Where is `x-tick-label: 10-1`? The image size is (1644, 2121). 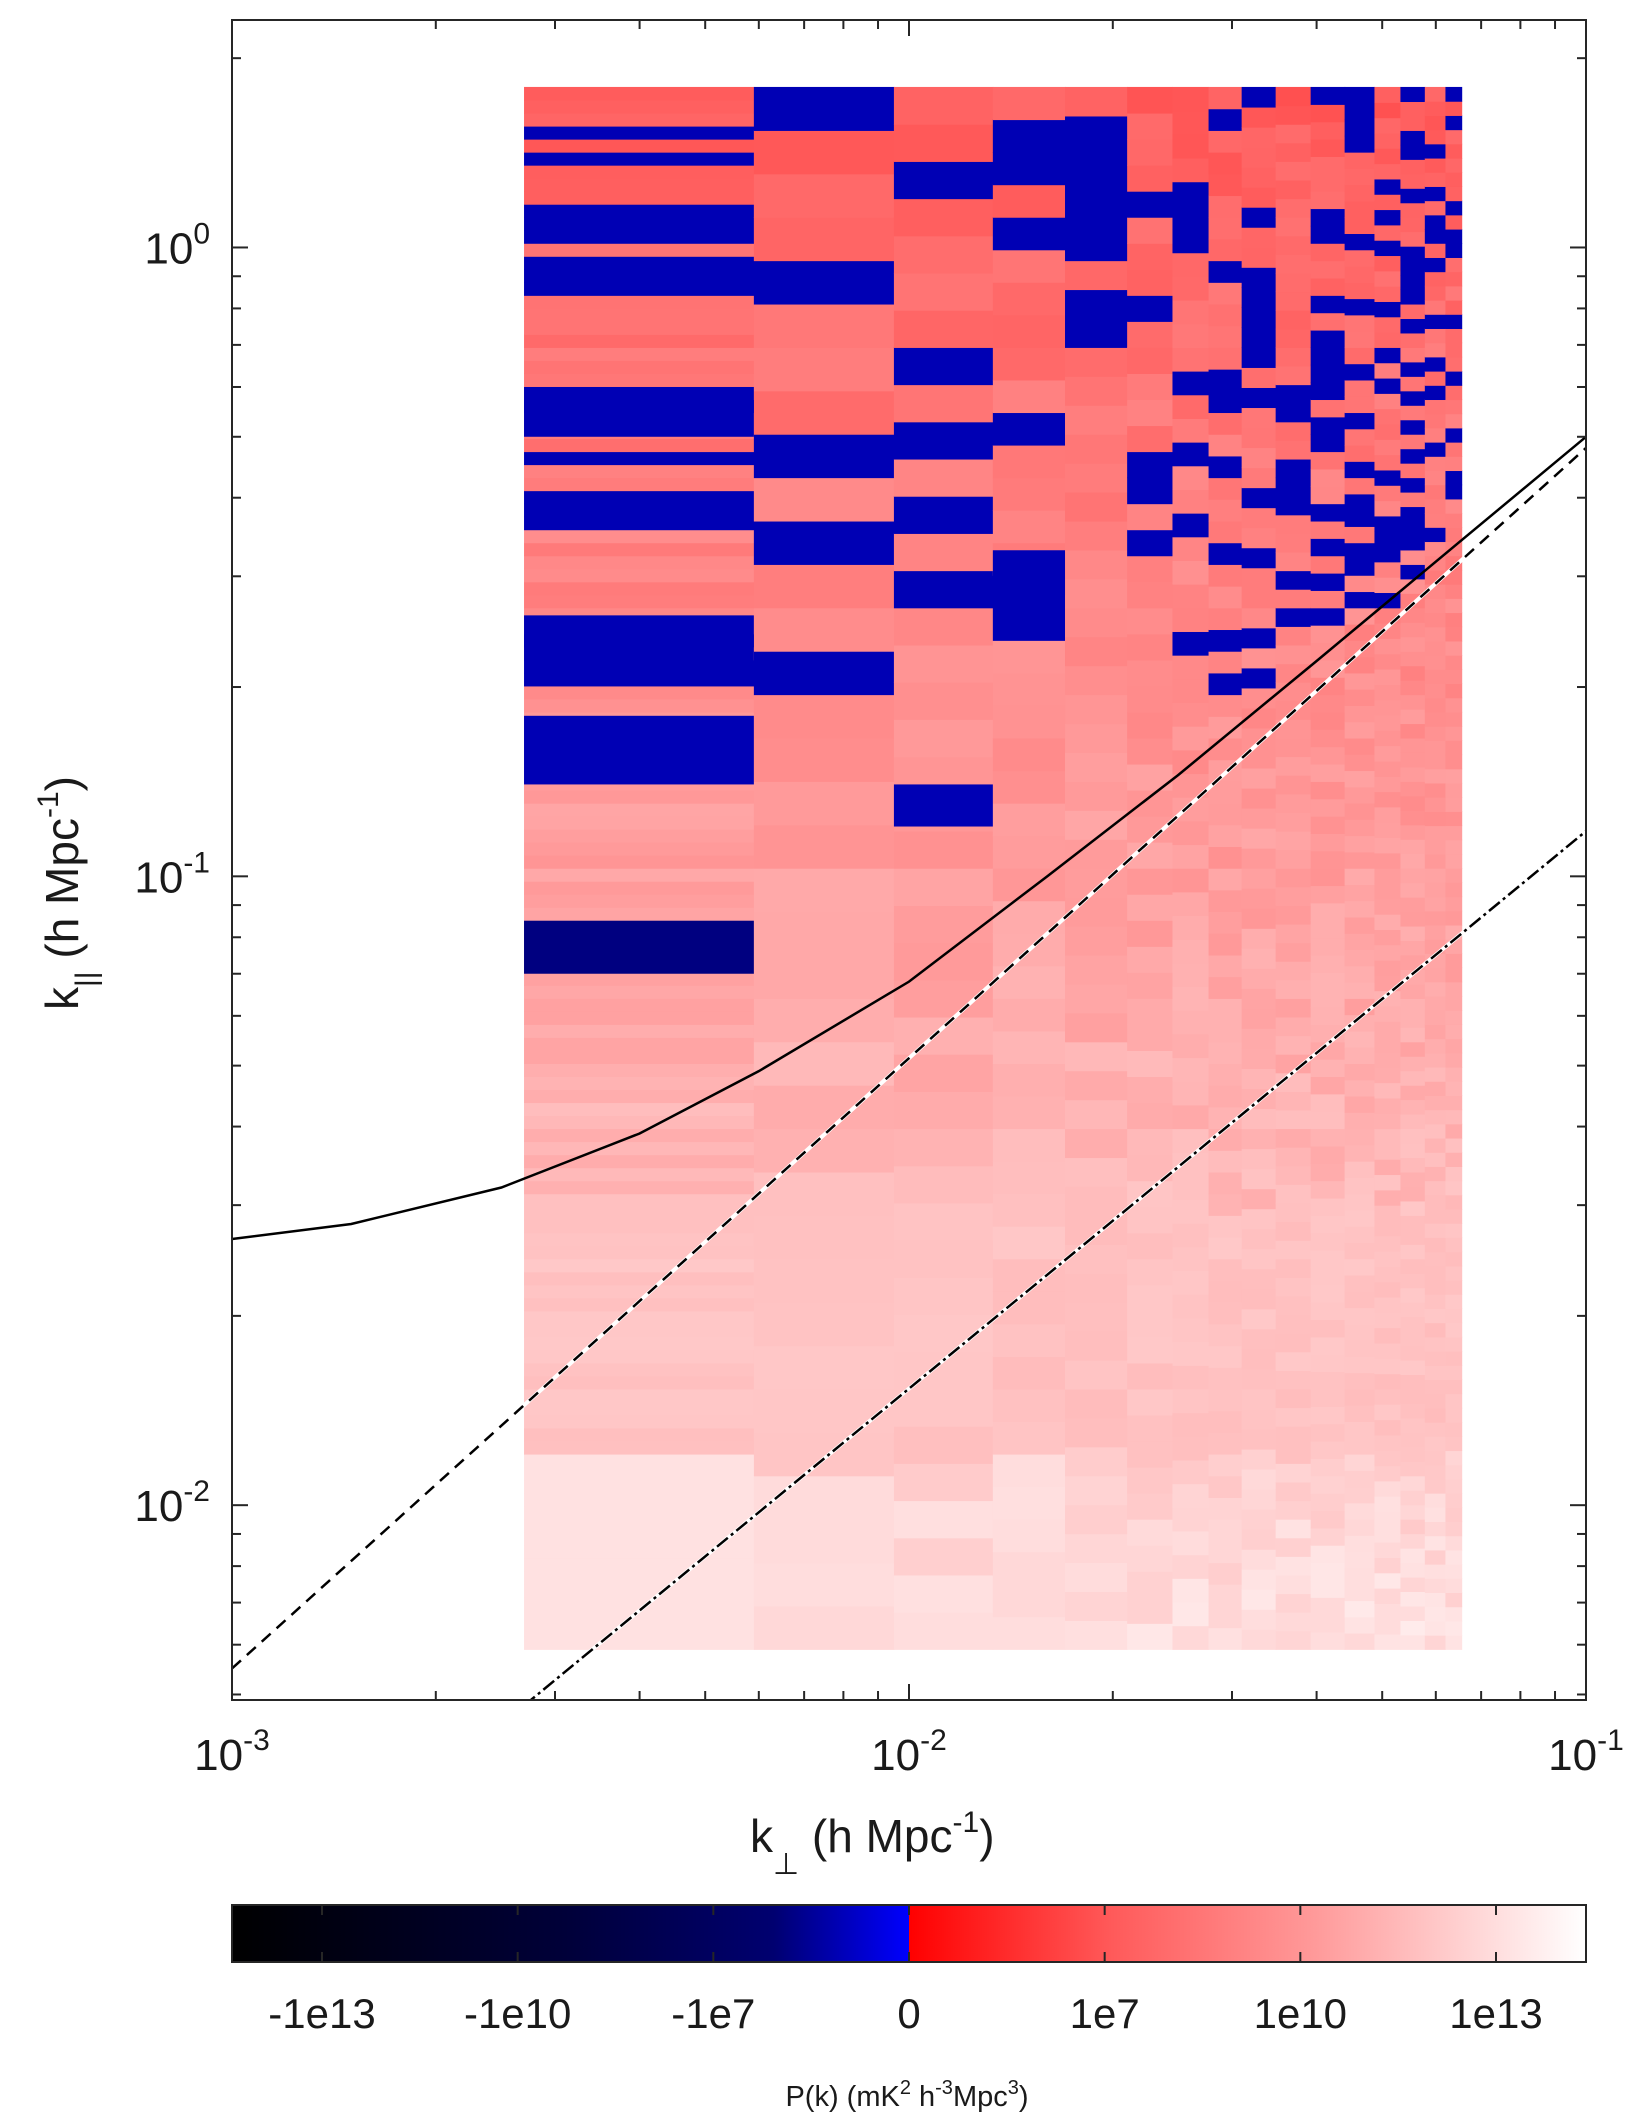
x-tick-label: 10-1 is located at coordinates (1586, 1752).